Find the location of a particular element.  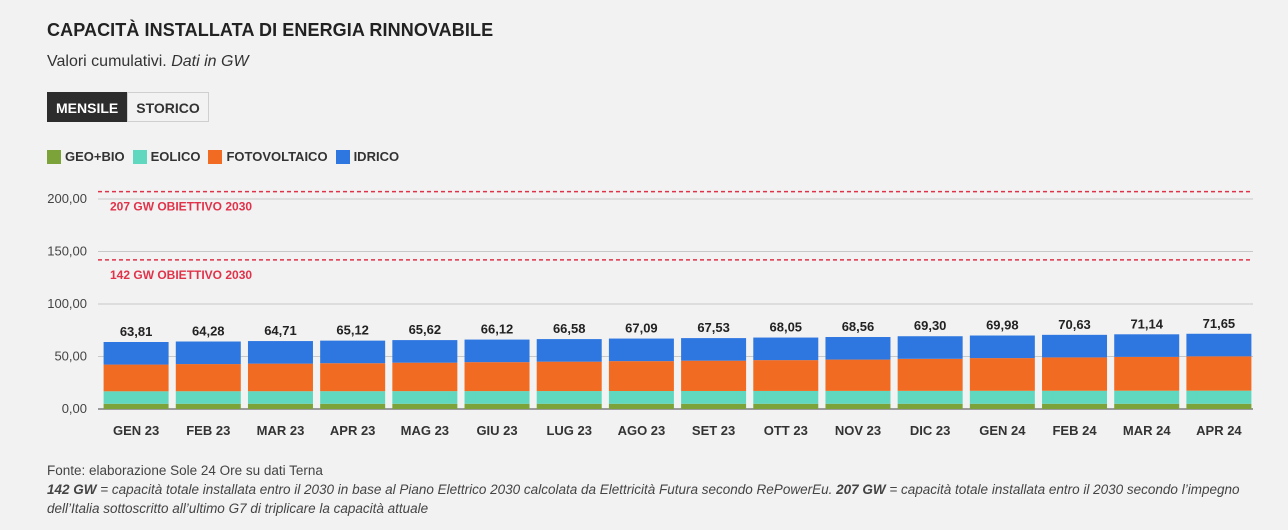

x-tick-label: MAR 24 is located at coordinates (1147, 430).